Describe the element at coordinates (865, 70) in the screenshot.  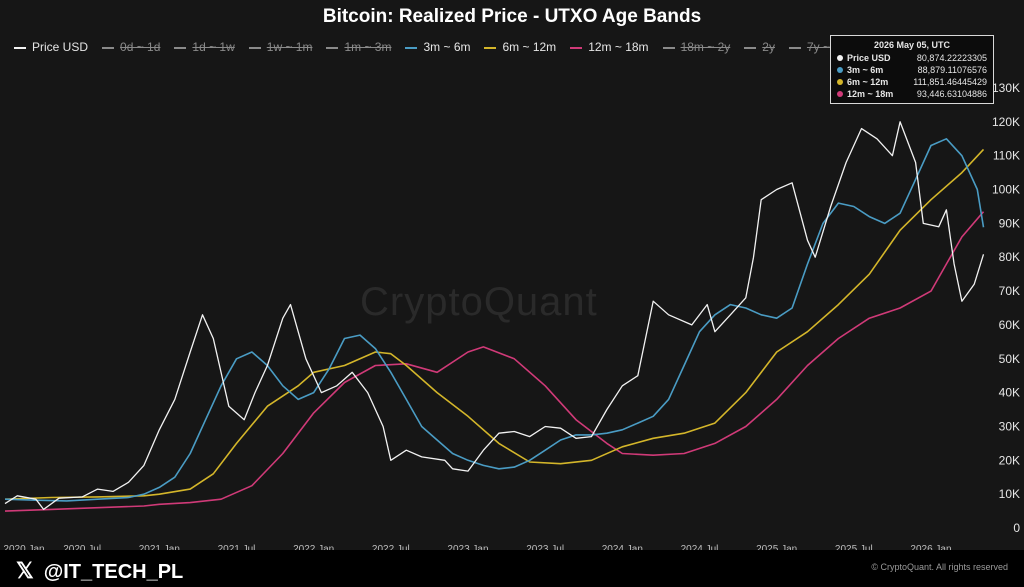
I see `tooltip-series-name: 3m ~ 6m` at that location.